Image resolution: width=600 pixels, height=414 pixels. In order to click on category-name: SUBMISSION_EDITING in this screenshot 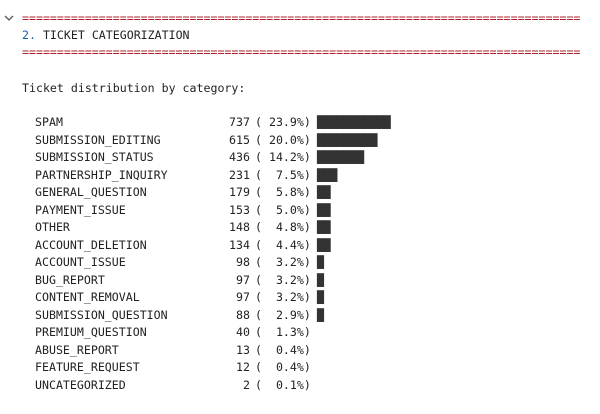, I will do `click(98, 139)`.